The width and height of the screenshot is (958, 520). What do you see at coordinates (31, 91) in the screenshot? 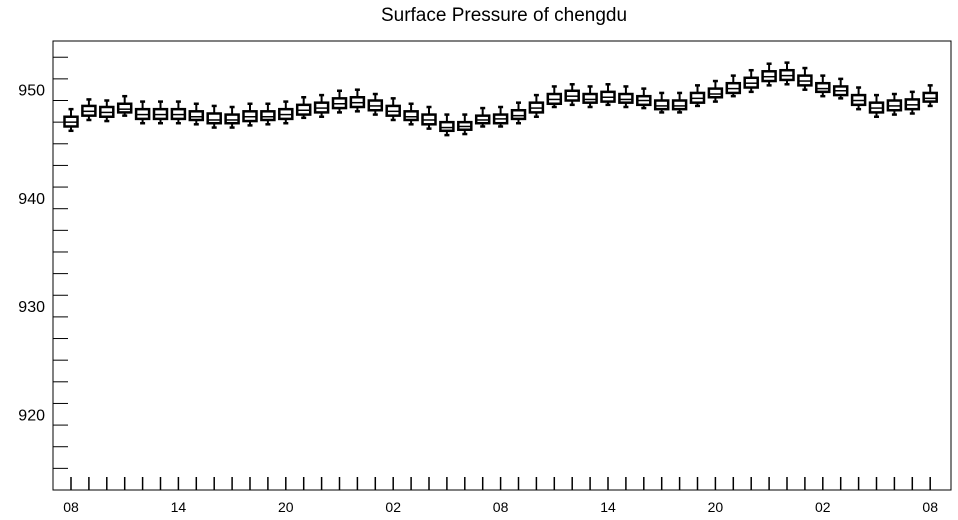
I see `y-tick-label: 950` at bounding box center [31, 91].